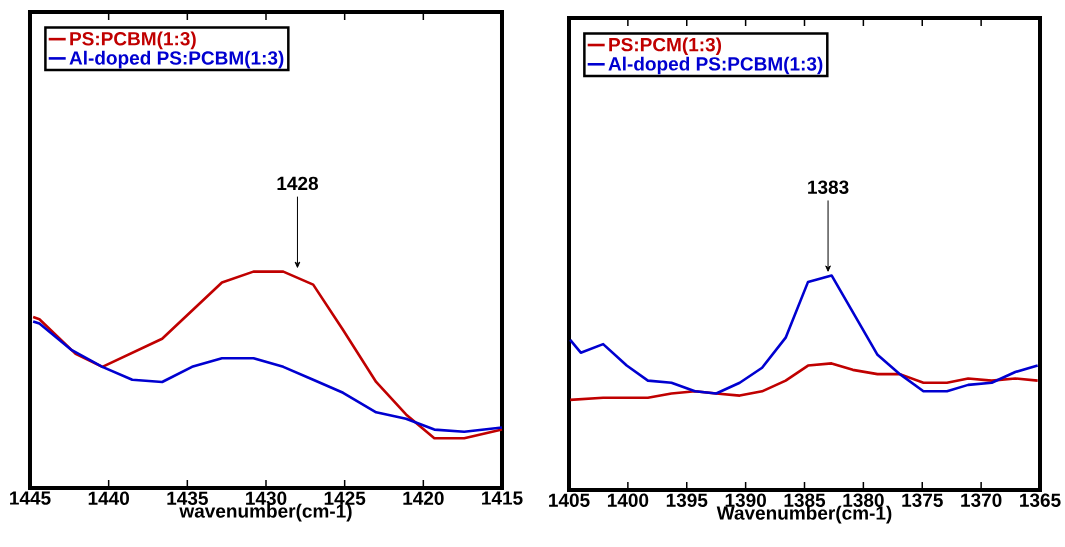  Describe the element at coordinates (628, 500) in the screenshot. I see `x-tick-label: 1400` at that location.